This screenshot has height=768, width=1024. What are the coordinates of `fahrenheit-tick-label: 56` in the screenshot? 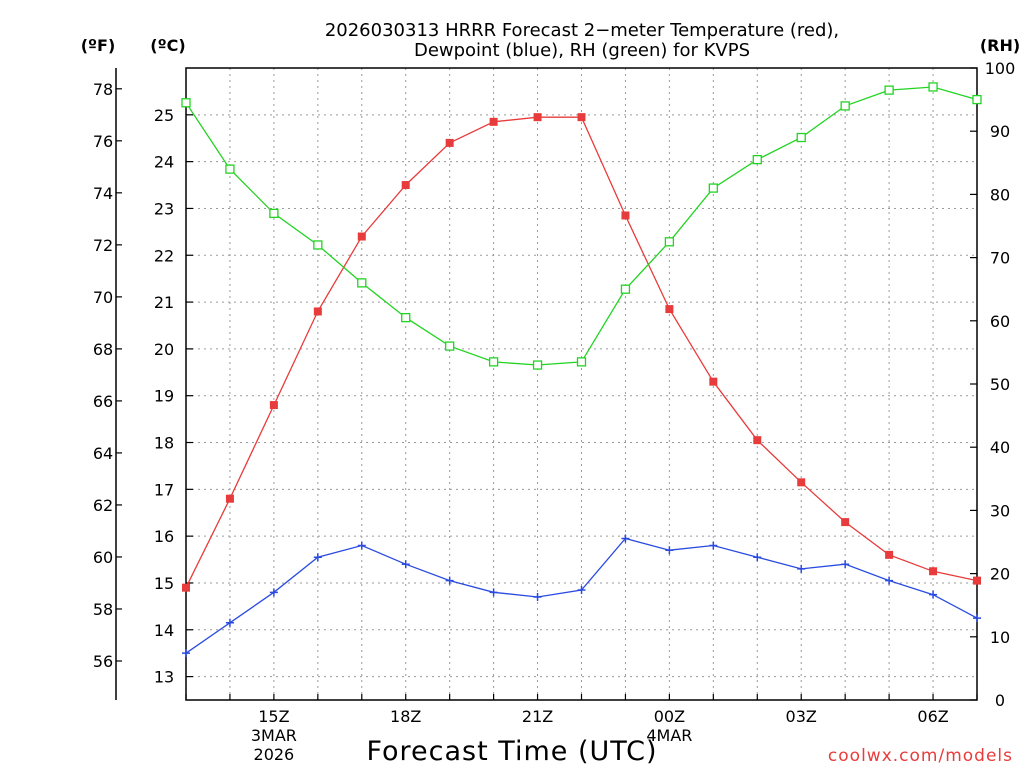 It's located at (103, 661).